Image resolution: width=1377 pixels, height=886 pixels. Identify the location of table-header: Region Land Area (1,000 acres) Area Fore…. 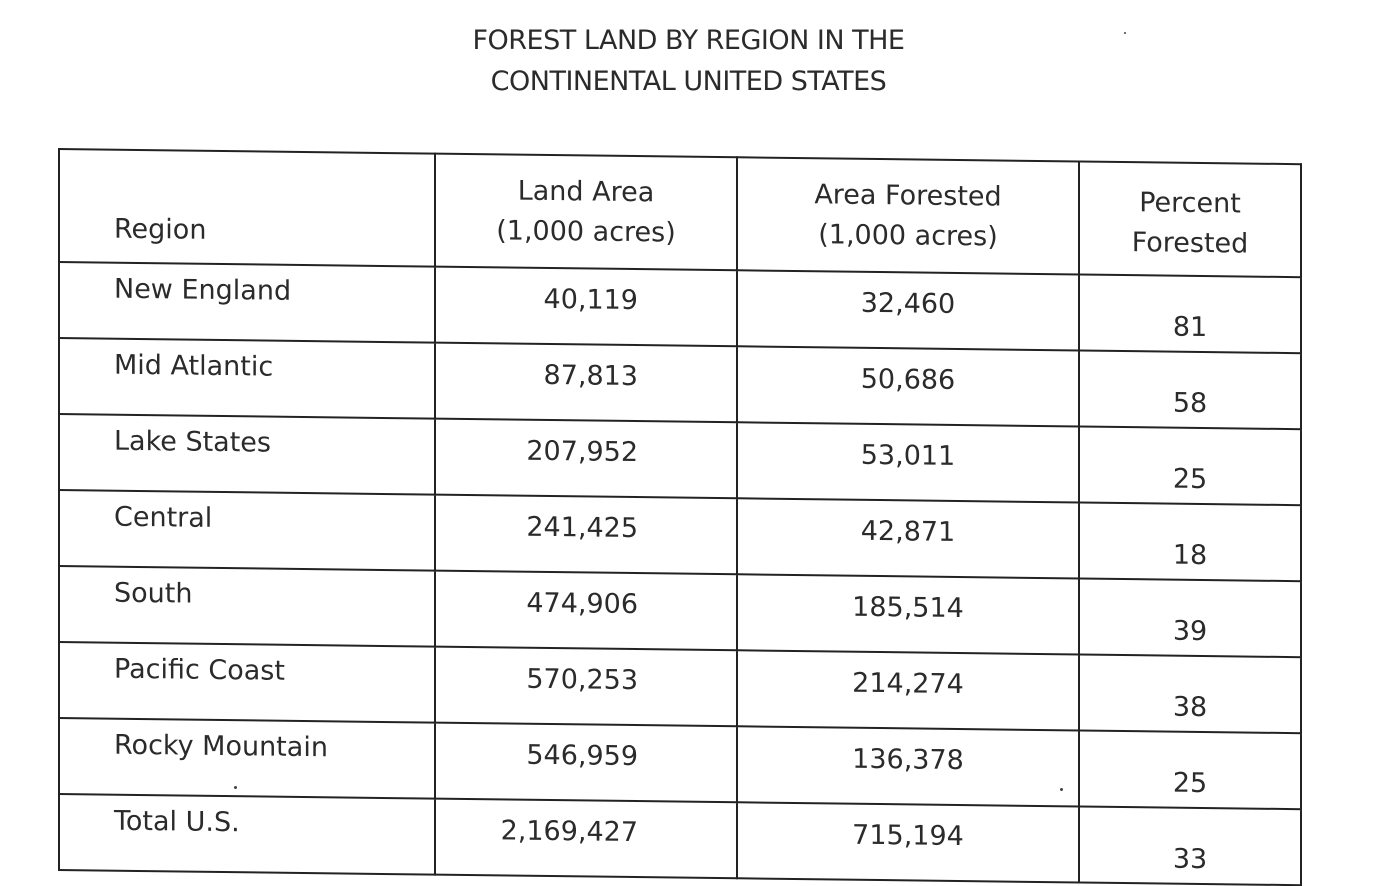
(680, 213).